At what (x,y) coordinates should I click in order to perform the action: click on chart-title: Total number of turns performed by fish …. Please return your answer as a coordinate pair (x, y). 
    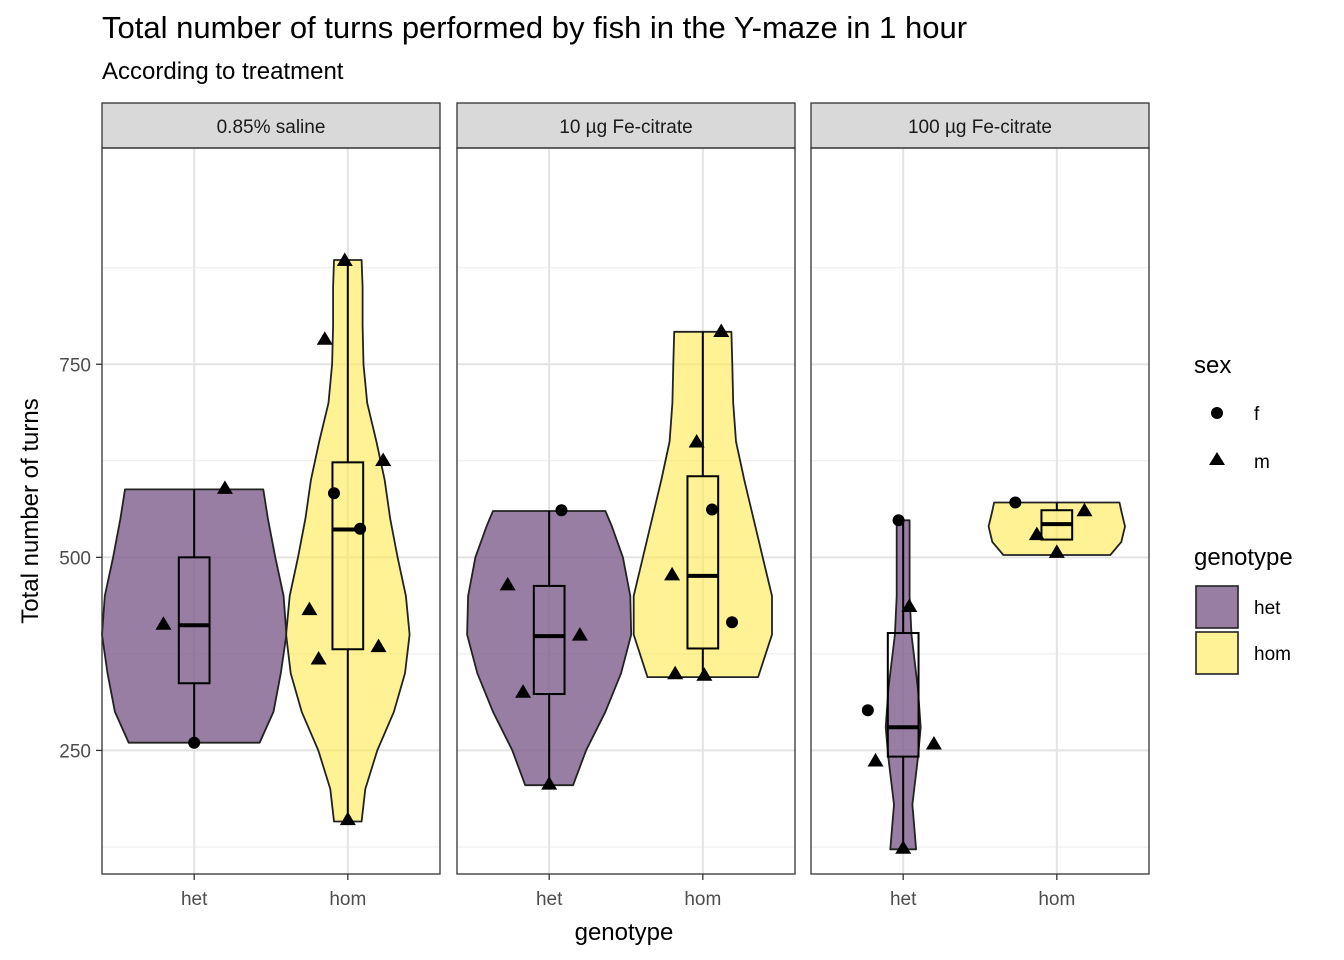
    Looking at the image, I should click on (535, 27).